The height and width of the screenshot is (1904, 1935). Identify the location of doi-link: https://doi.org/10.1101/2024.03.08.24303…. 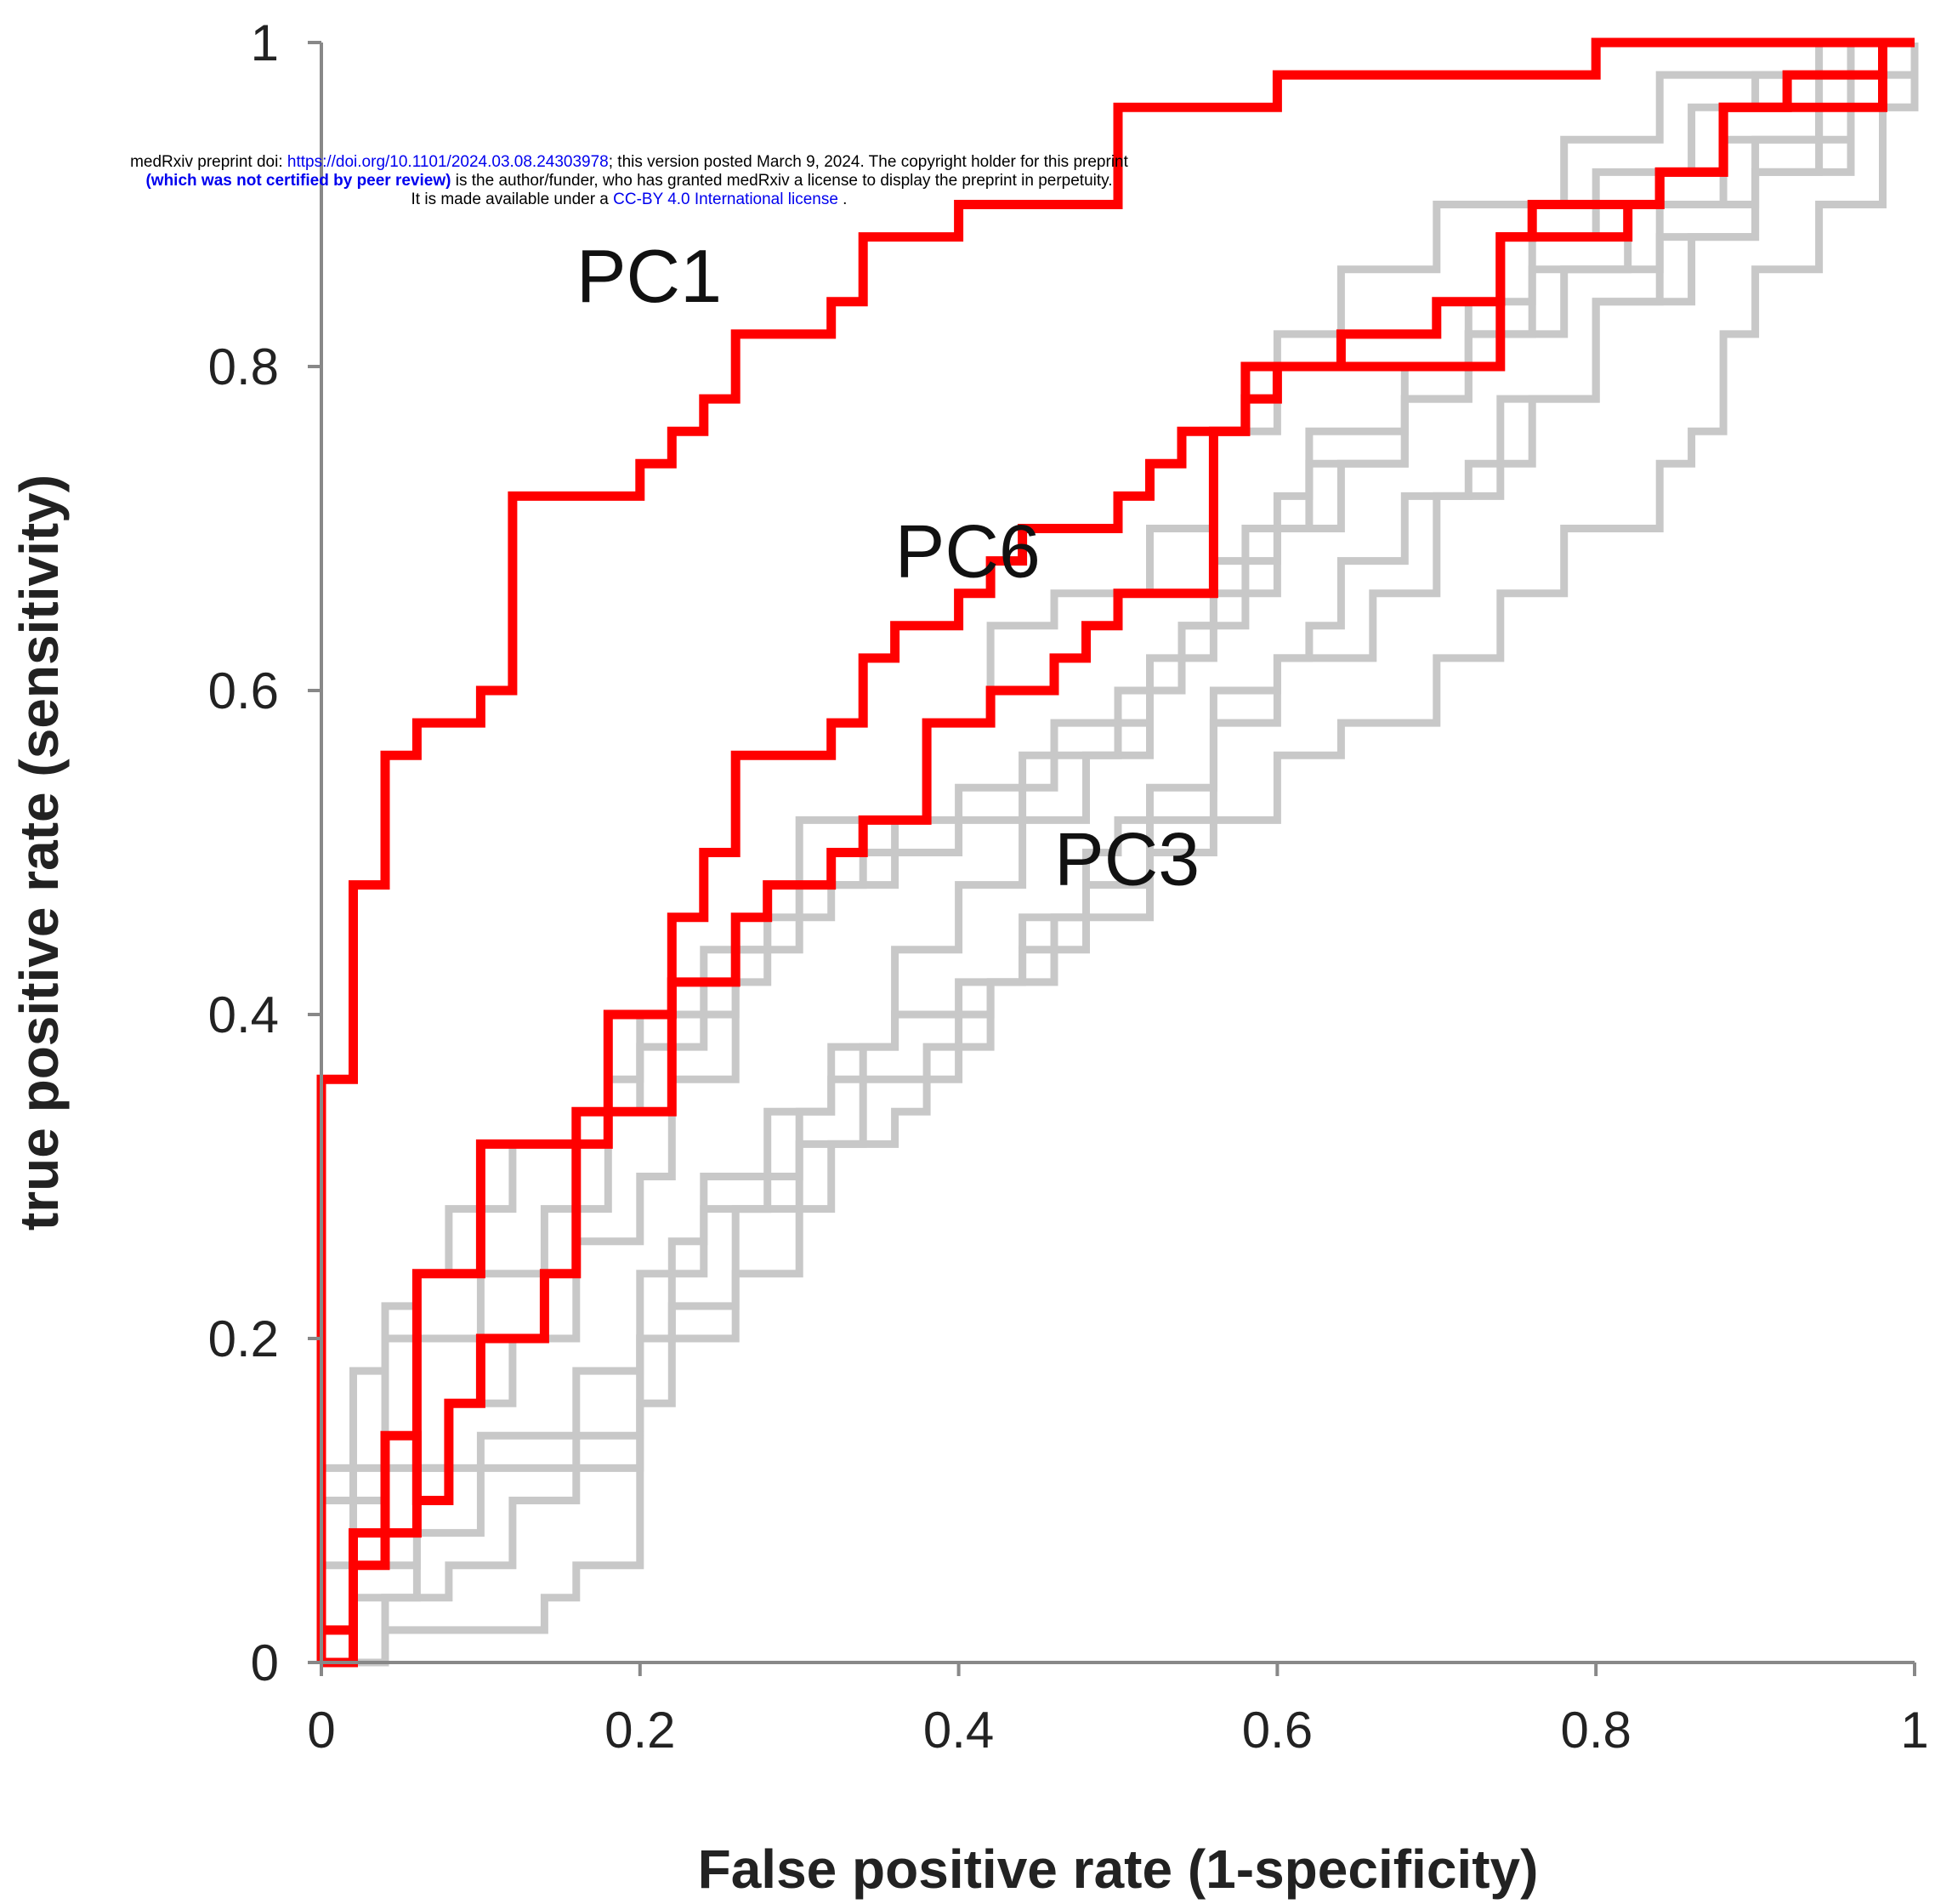
(448, 162).